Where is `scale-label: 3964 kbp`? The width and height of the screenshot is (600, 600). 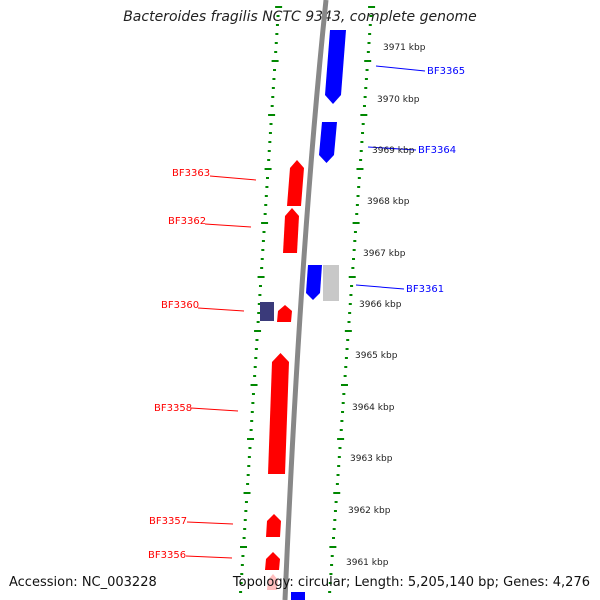 scale-label: 3964 kbp is located at coordinates (373, 408).